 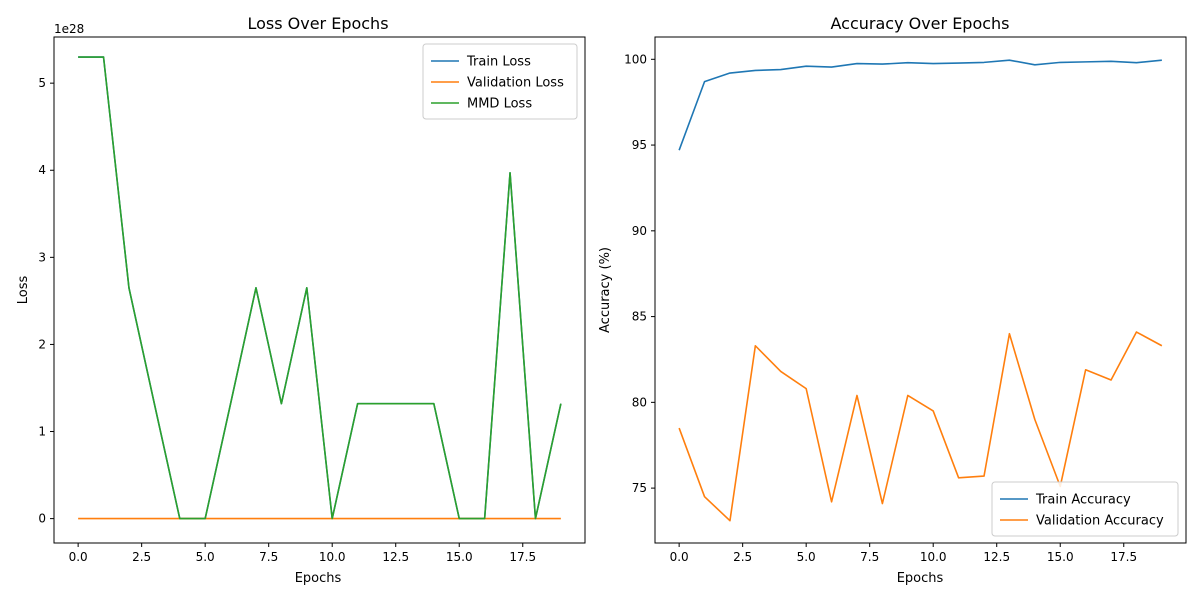 I want to click on loss-chart-xtick-label: 12.5, so click(x=395, y=557).